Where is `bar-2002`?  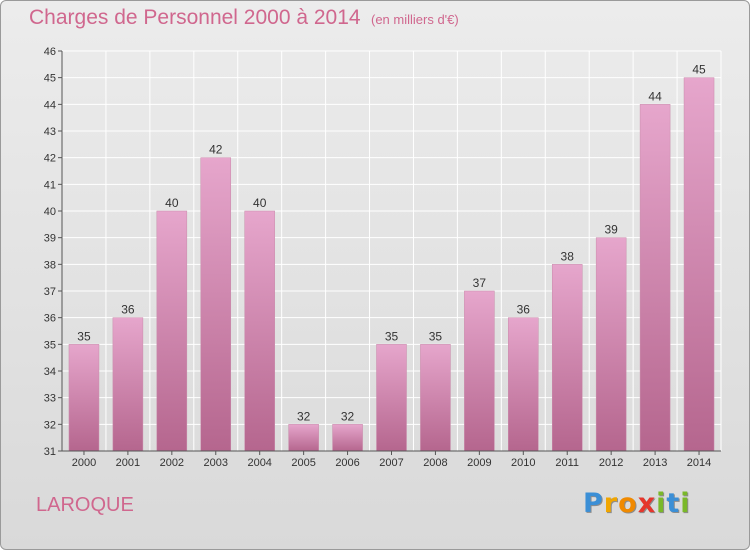
bar-2002 is located at coordinates (172, 331).